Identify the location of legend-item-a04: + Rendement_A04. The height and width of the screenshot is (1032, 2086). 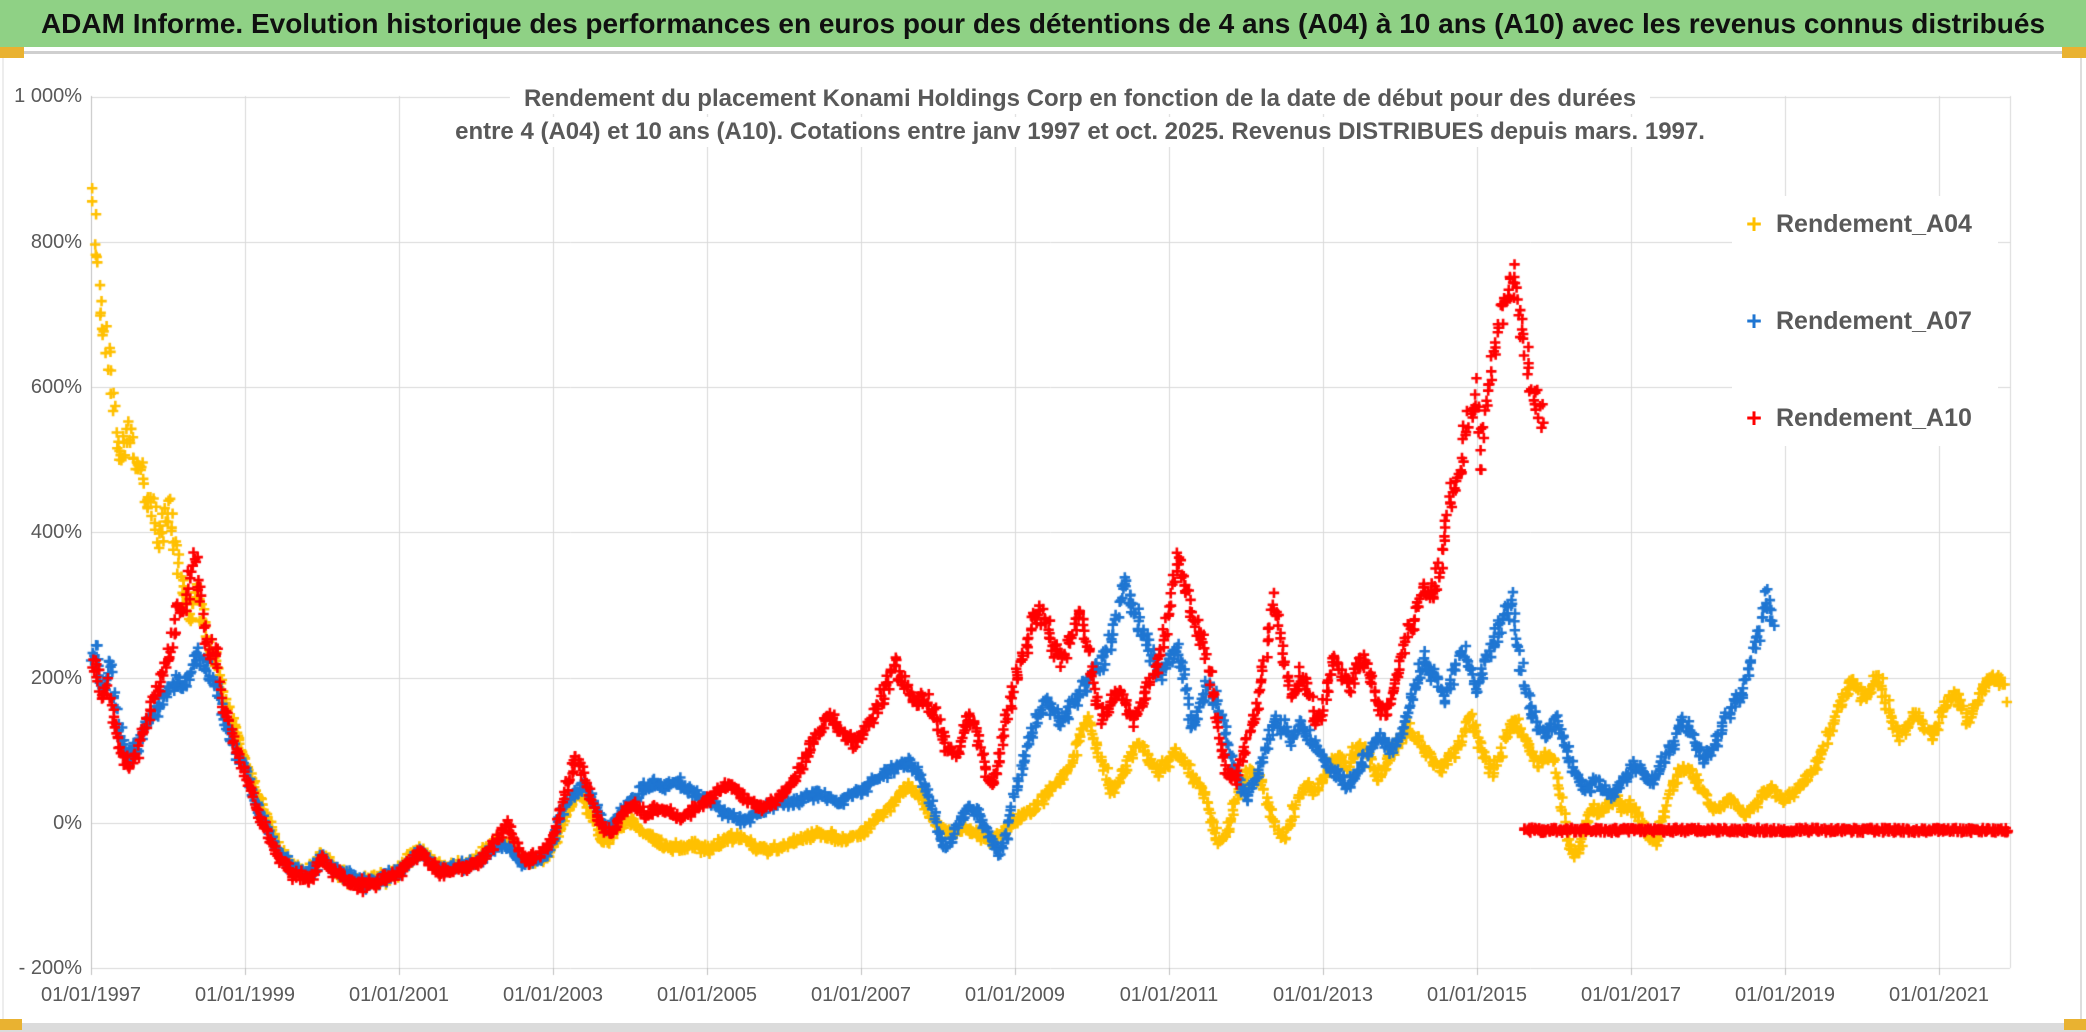
(1865, 224).